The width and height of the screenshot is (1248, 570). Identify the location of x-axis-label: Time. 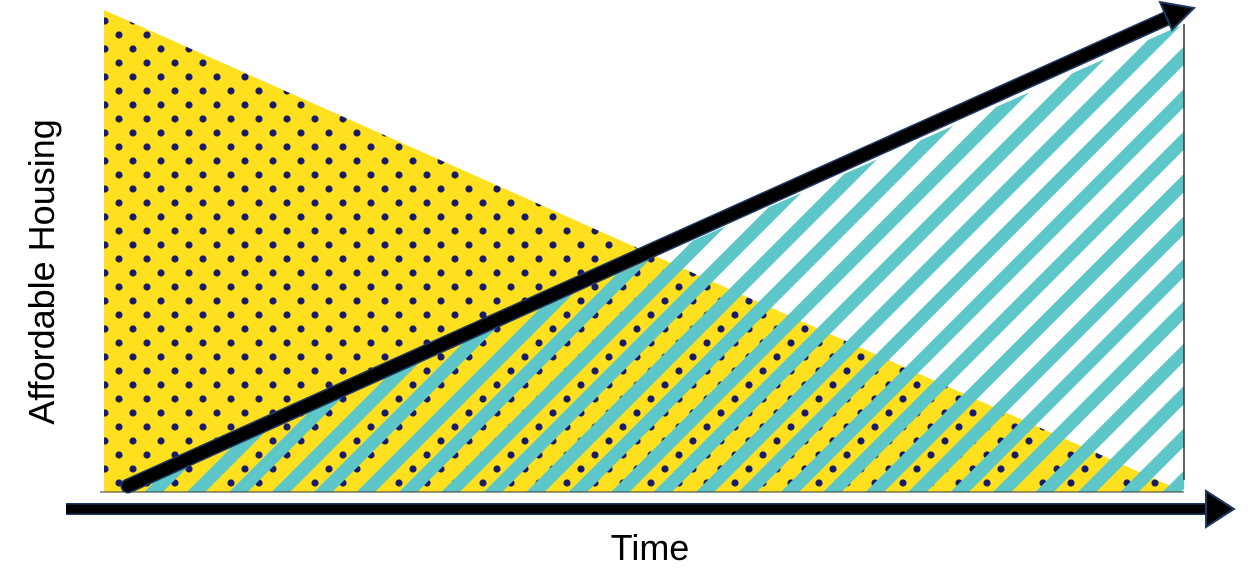
(650, 547).